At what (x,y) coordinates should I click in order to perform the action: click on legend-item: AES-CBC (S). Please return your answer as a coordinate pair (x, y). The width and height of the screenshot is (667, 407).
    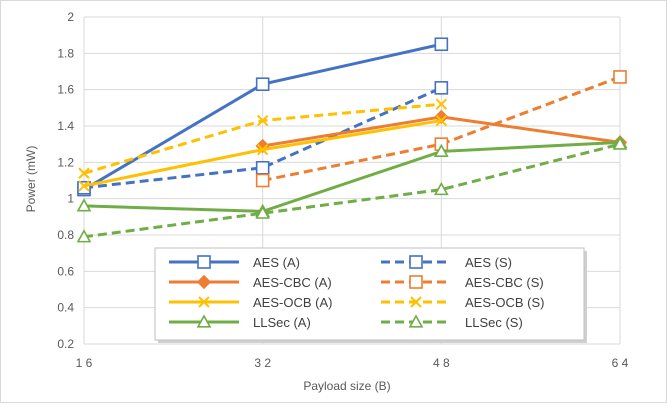
    Looking at the image, I should click on (462, 282).